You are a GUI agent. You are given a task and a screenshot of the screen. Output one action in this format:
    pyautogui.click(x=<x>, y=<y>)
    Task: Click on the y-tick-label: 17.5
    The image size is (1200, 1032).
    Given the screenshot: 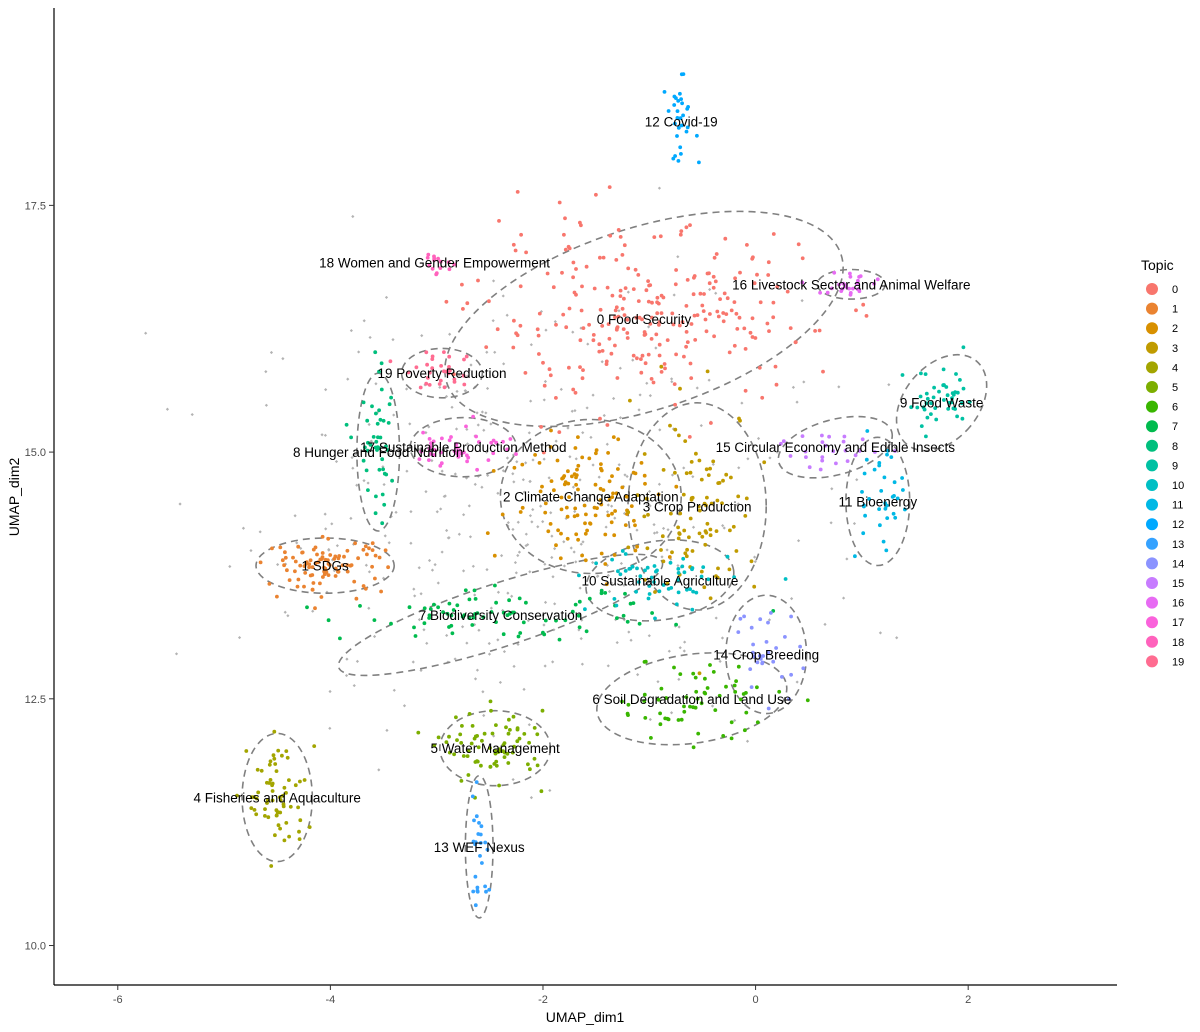 What is the action you would take?
    pyautogui.click(x=35, y=206)
    